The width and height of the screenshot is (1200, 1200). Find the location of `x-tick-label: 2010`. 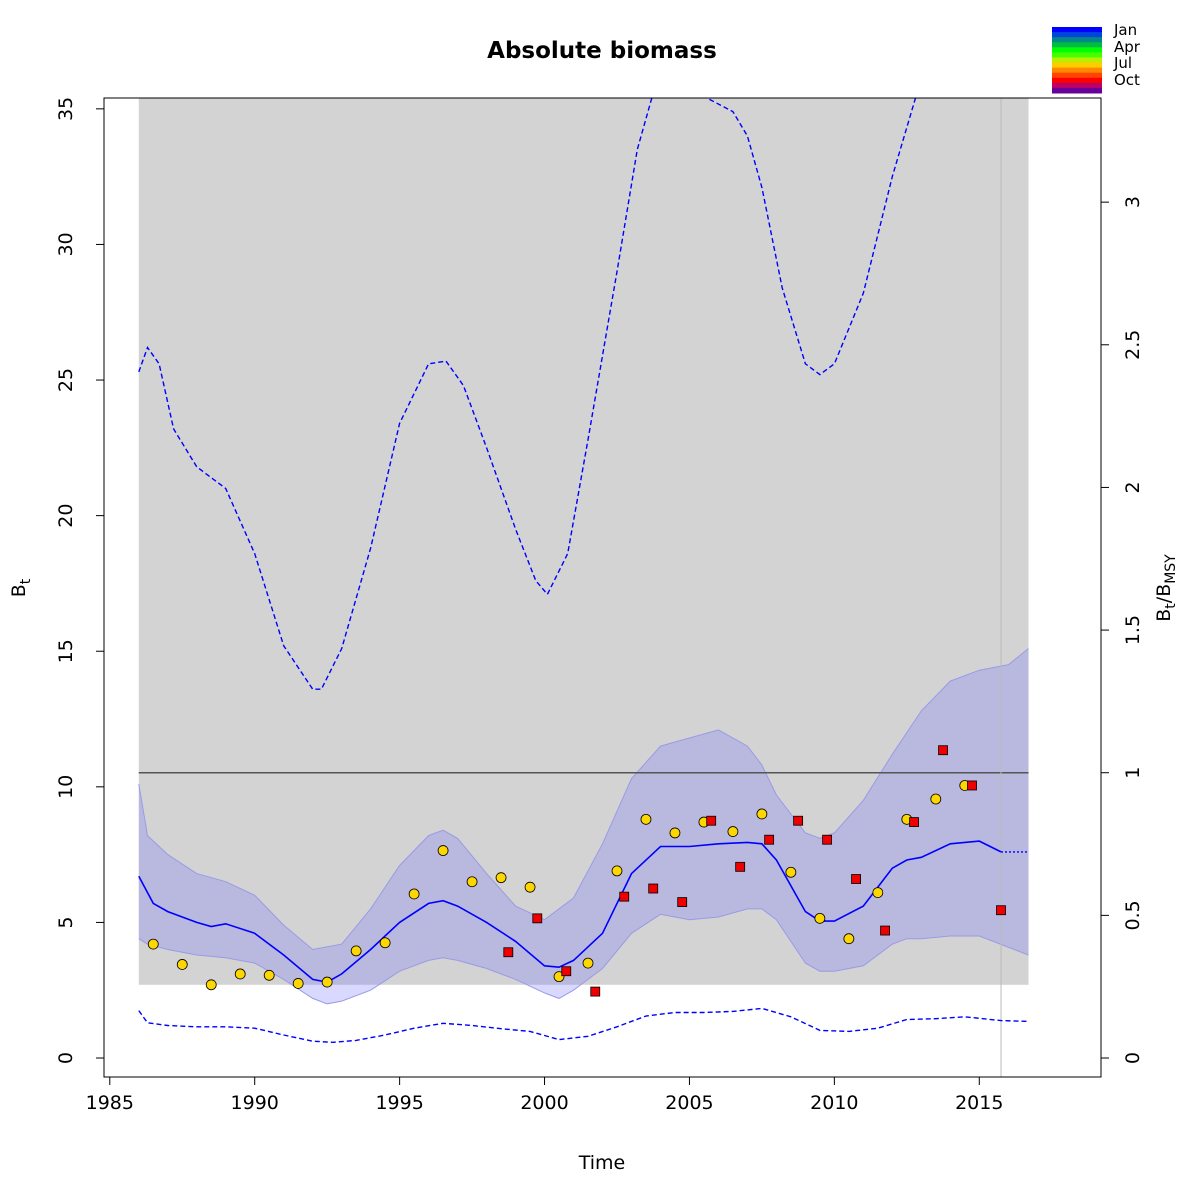

x-tick-label: 2010 is located at coordinates (834, 1103).